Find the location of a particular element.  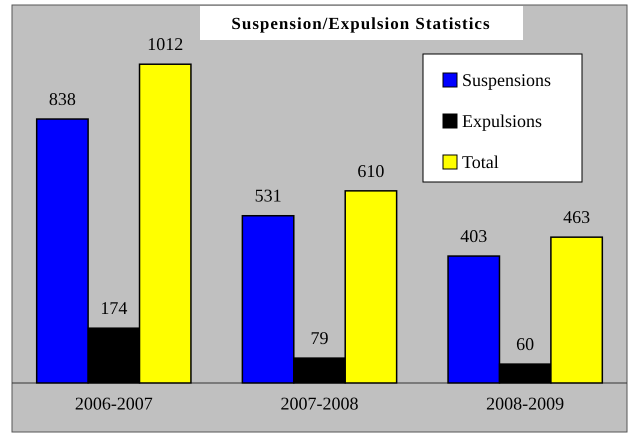

x-tick-label: 2007-2008 is located at coordinates (319, 403).